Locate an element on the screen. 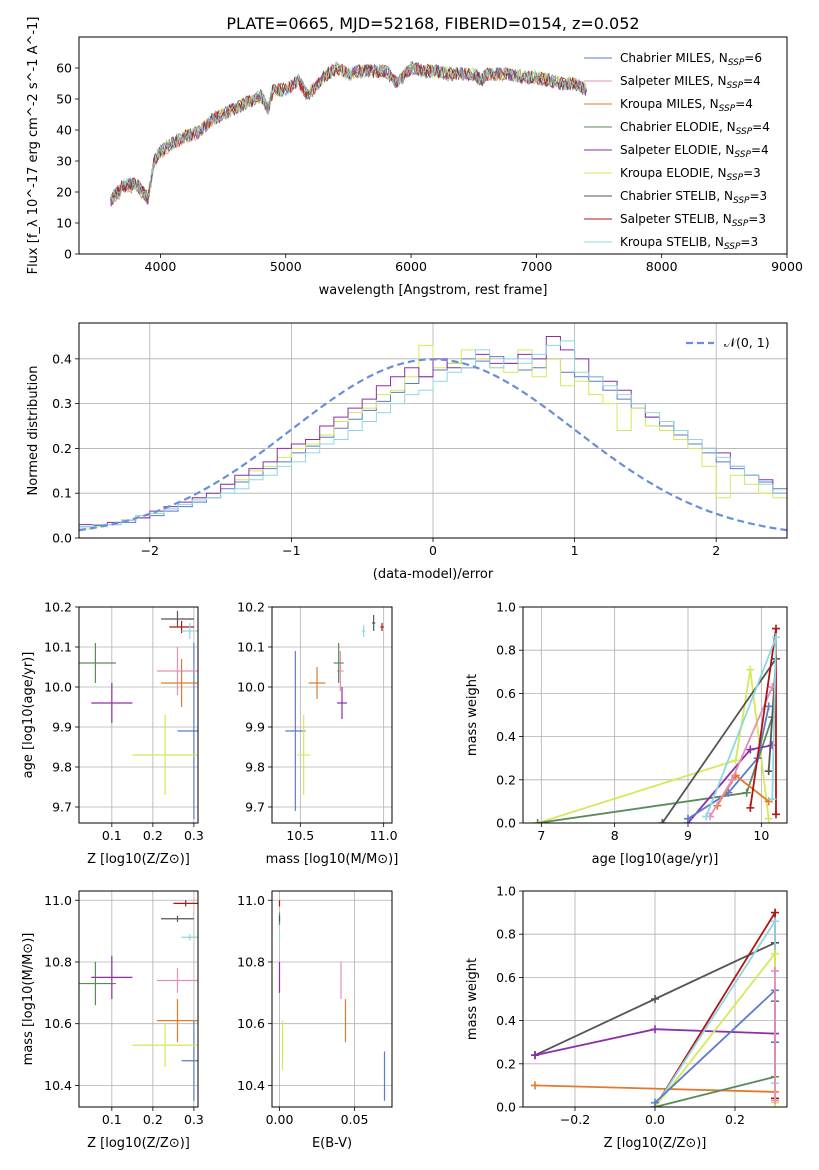 This screenshot has height=1170, width=819. x-tick-label: −2 is located at coordinates (150, 550).